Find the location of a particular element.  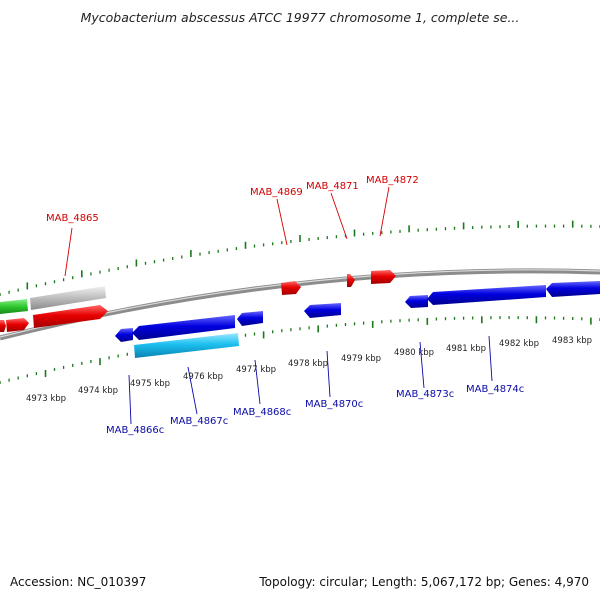

kbp-label: 4983 kbp is located at coordinates (572, 341).